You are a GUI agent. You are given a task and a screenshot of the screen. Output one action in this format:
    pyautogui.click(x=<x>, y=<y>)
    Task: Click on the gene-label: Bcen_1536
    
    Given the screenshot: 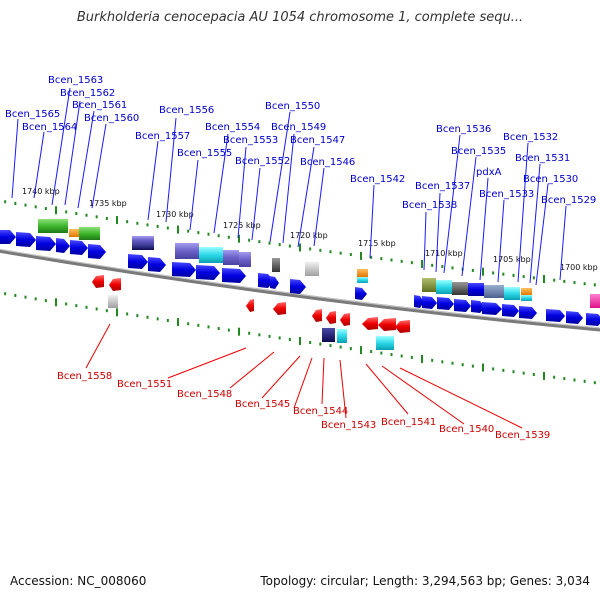 What is the action you would take?
    pyautogui.click(x=463, y=129)
    